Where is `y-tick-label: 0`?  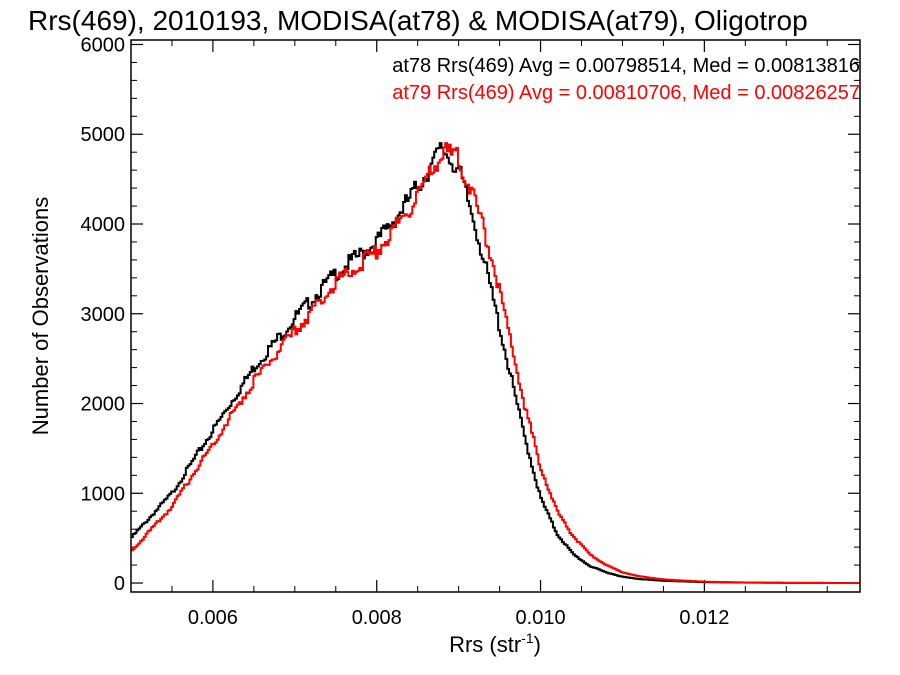
y-tick-label: 0 is located at coordinates (119, 584).